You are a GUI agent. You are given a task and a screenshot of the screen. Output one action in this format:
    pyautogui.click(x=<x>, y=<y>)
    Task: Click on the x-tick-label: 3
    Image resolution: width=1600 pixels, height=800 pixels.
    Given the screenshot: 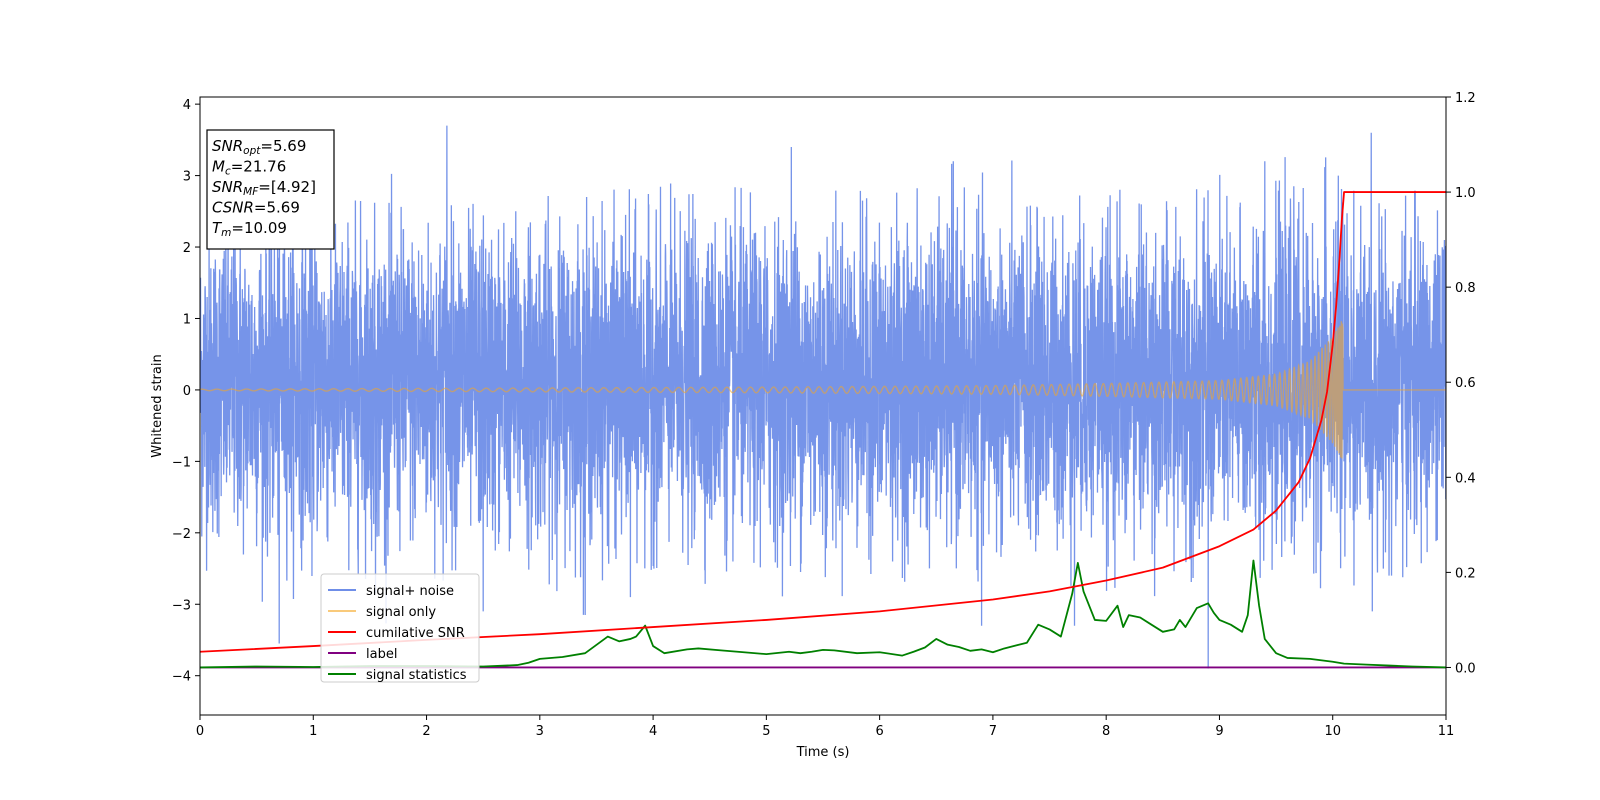 What is the action you would take?
    pyautogui.click(x=540, y=731)
    